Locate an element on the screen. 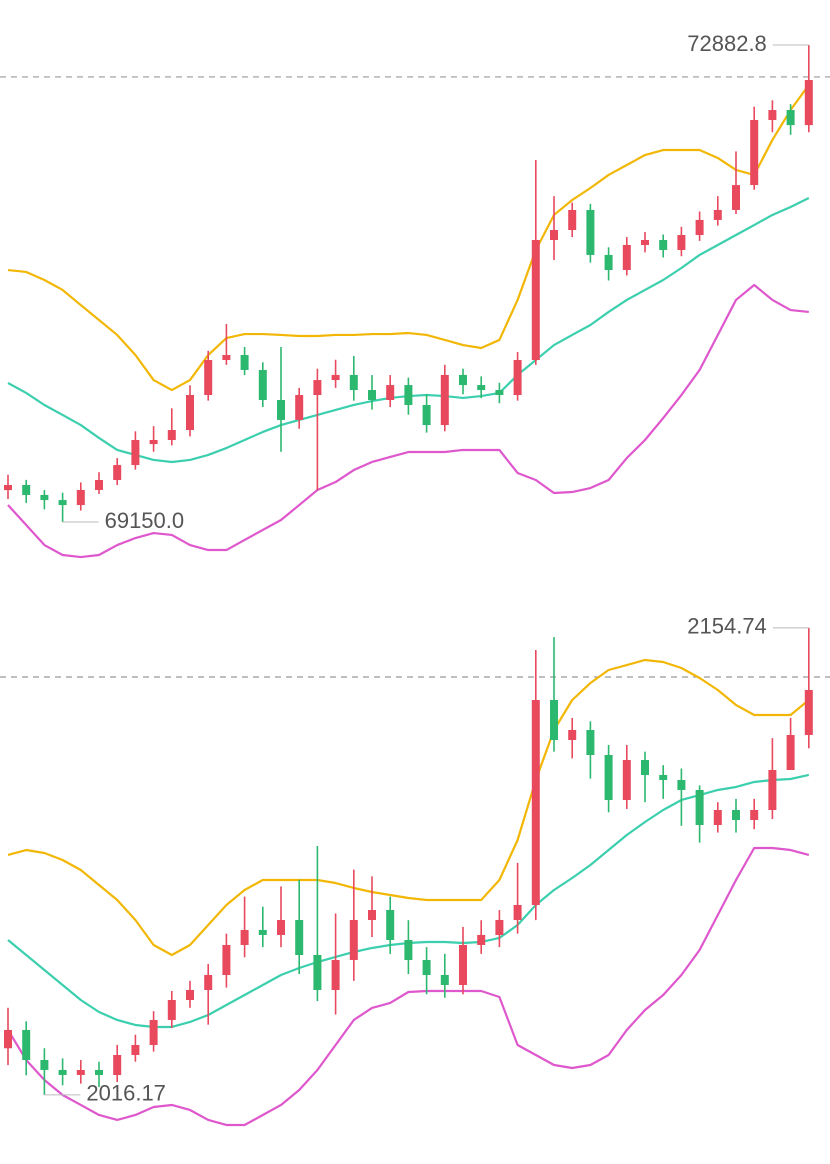  high-label: 2154.74 is located at coordinates (727, 626).